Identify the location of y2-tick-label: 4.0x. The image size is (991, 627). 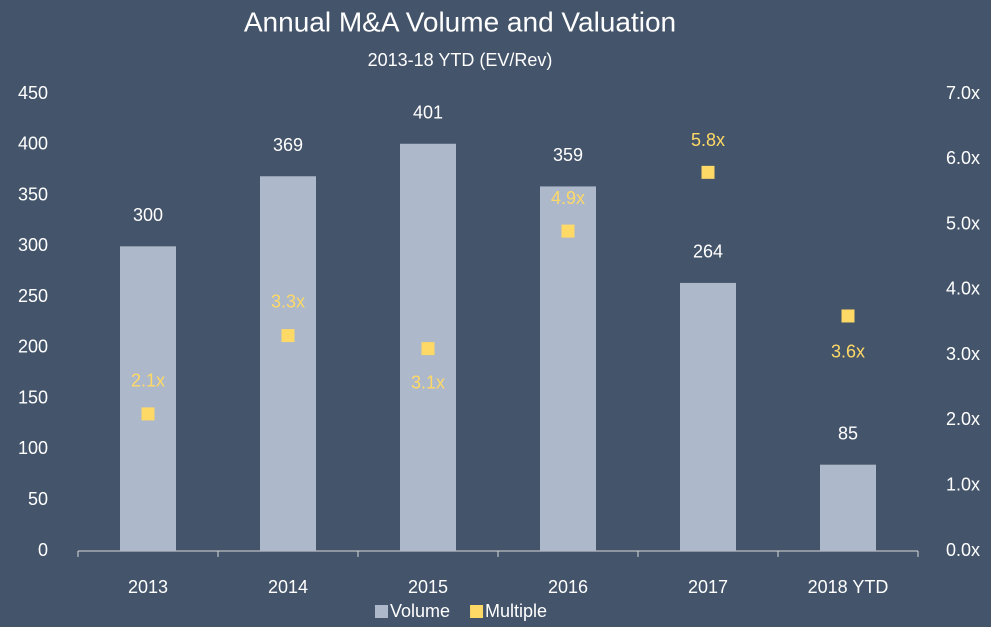
(963, 289).